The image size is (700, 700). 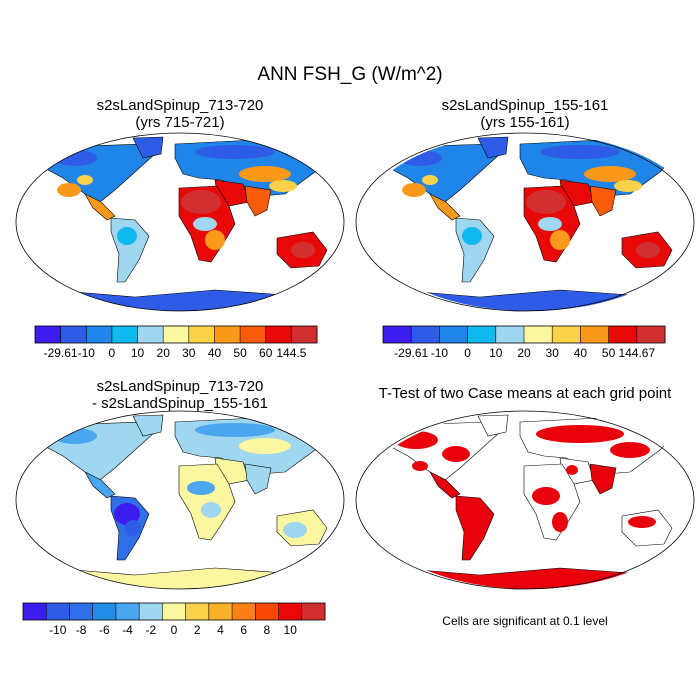 I want to click on australia, so click(x=647, y=528).